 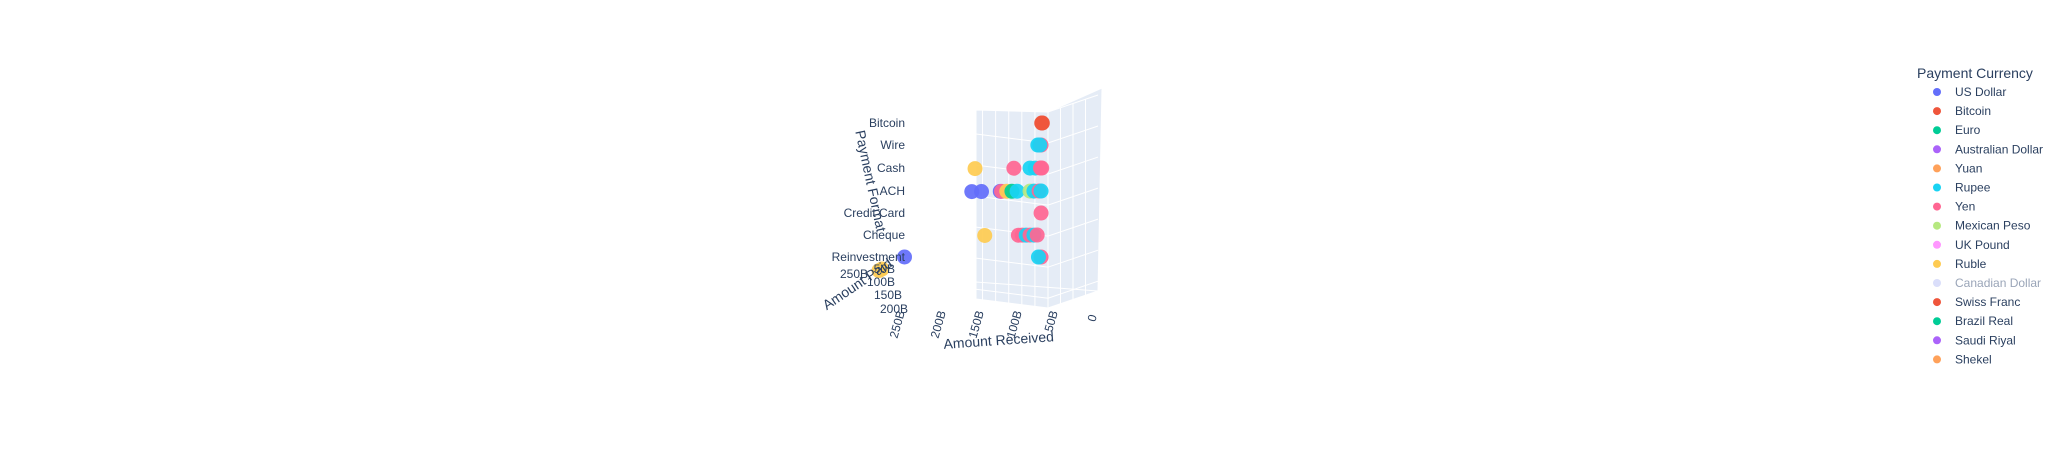 I want to click on y-tick-label: 100B, so click(x=881, y=282).